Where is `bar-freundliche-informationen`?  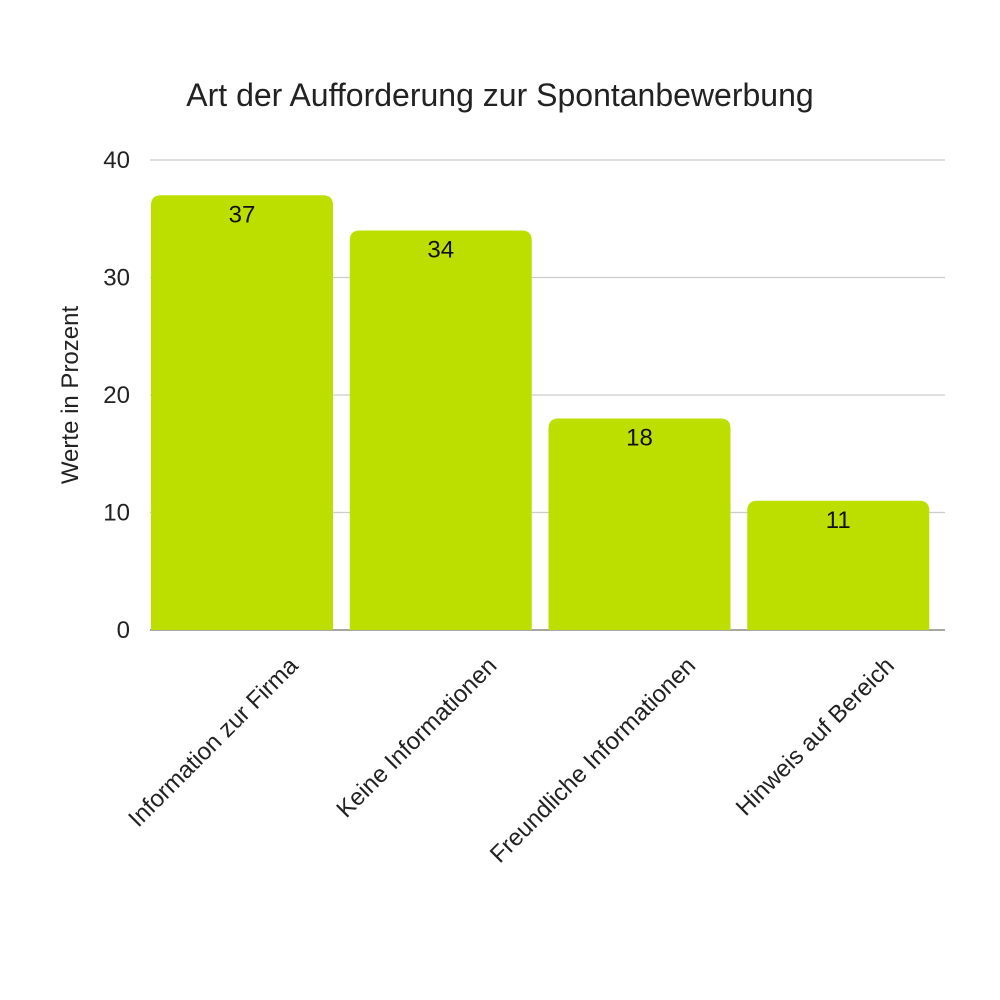
bar-freundliche-informationen is located at coordinates (639, 524).